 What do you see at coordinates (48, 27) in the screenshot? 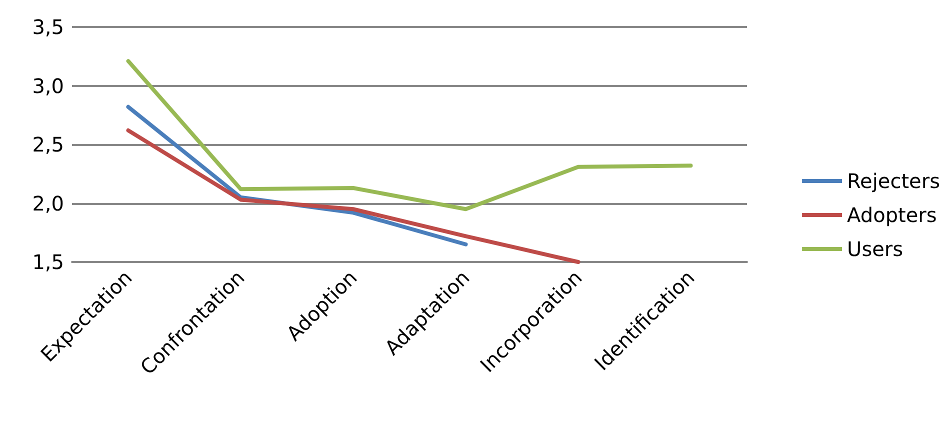
I see `y-tick-label: 3,5` at bounding box center [48, 27].